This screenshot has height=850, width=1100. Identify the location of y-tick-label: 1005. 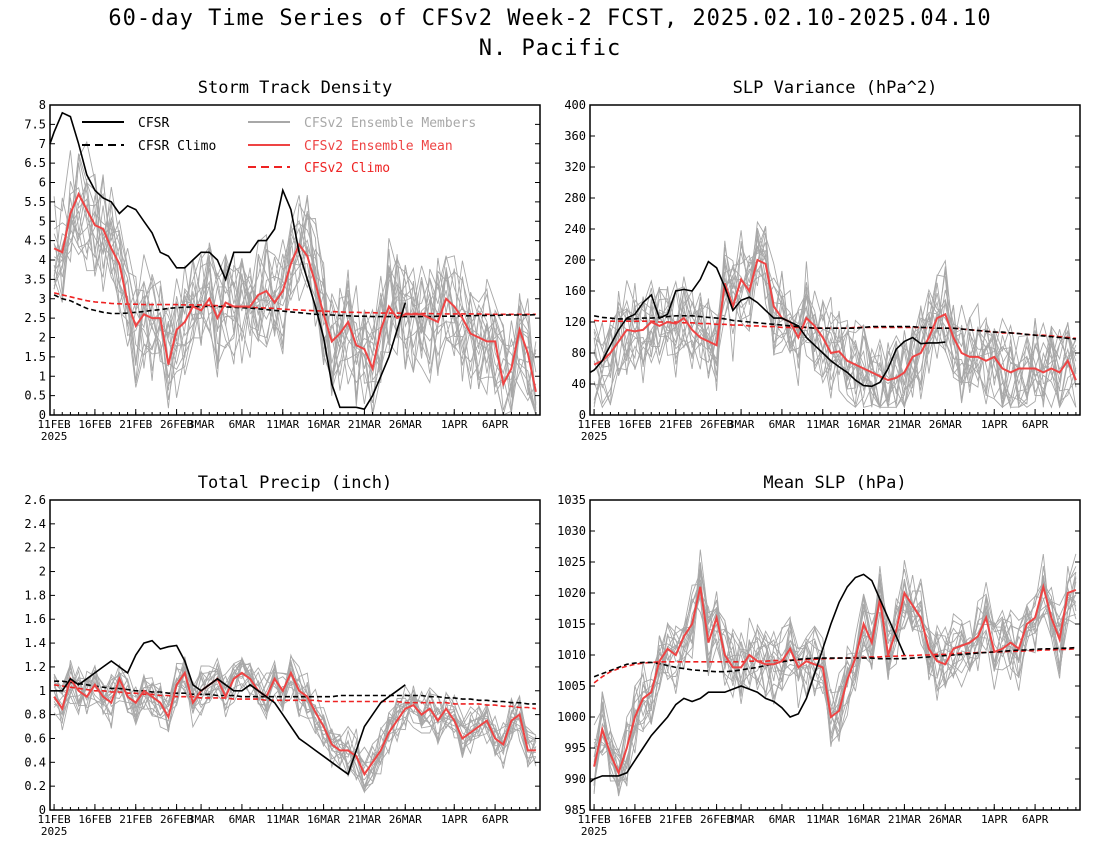
(571, 686).